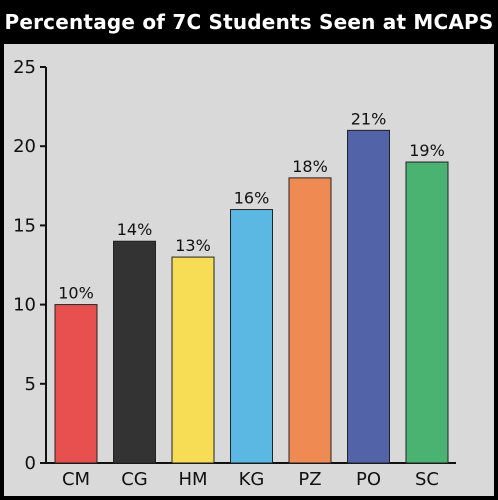 The image size is (498, 500). Describe the element at coordinates (24, 67) in the screenshot. I see `y-tick-label: 25` at that location.